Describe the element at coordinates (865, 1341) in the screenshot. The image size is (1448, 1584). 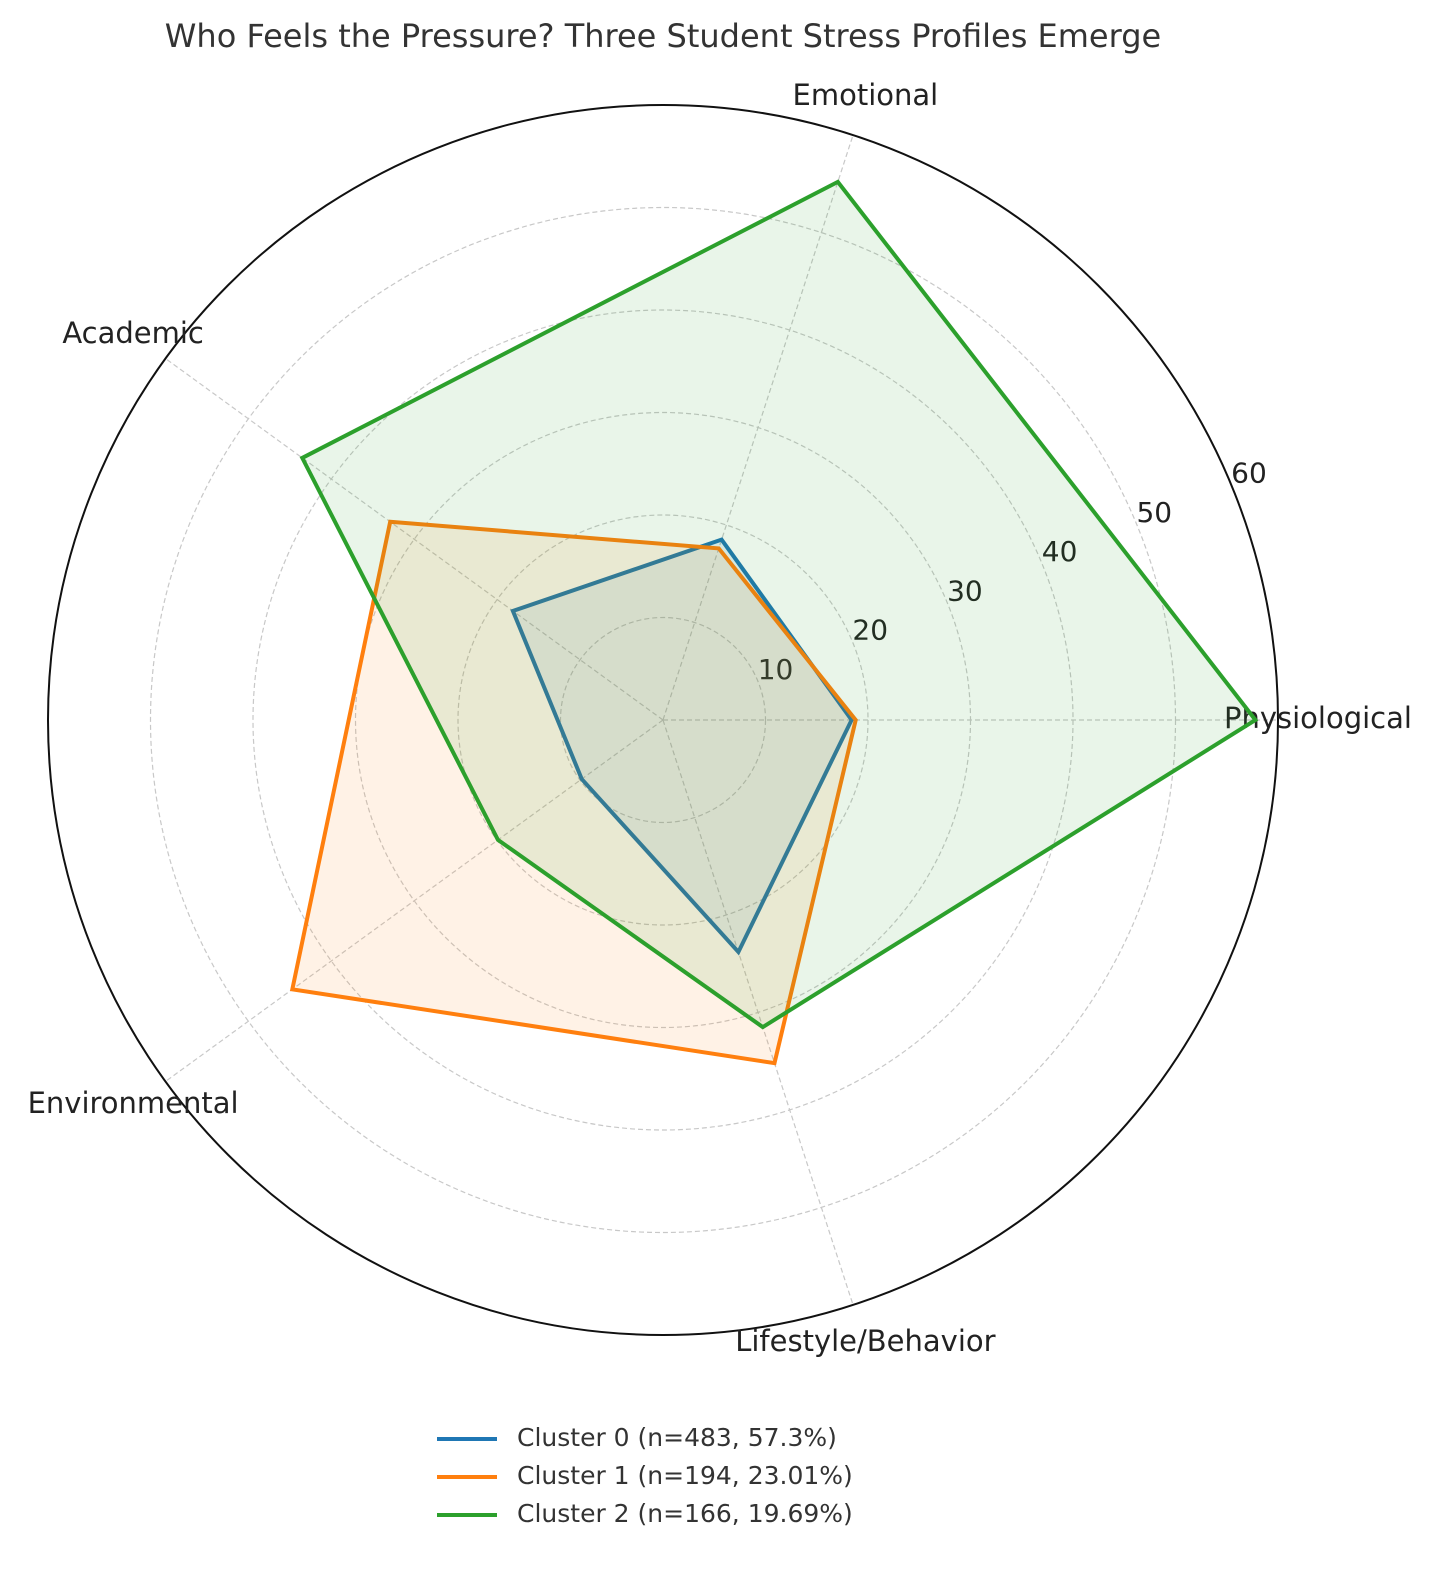
I see `axis-label: Lifestyle/Behavior` at that location.